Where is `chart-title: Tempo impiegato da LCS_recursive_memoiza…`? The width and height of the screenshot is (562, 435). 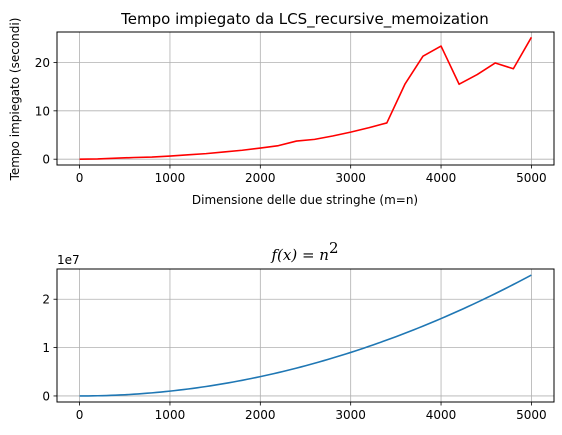 chart-title: Tempo impiegato da LCS_recursive_memoiza… is located at coordinates (304, 19).